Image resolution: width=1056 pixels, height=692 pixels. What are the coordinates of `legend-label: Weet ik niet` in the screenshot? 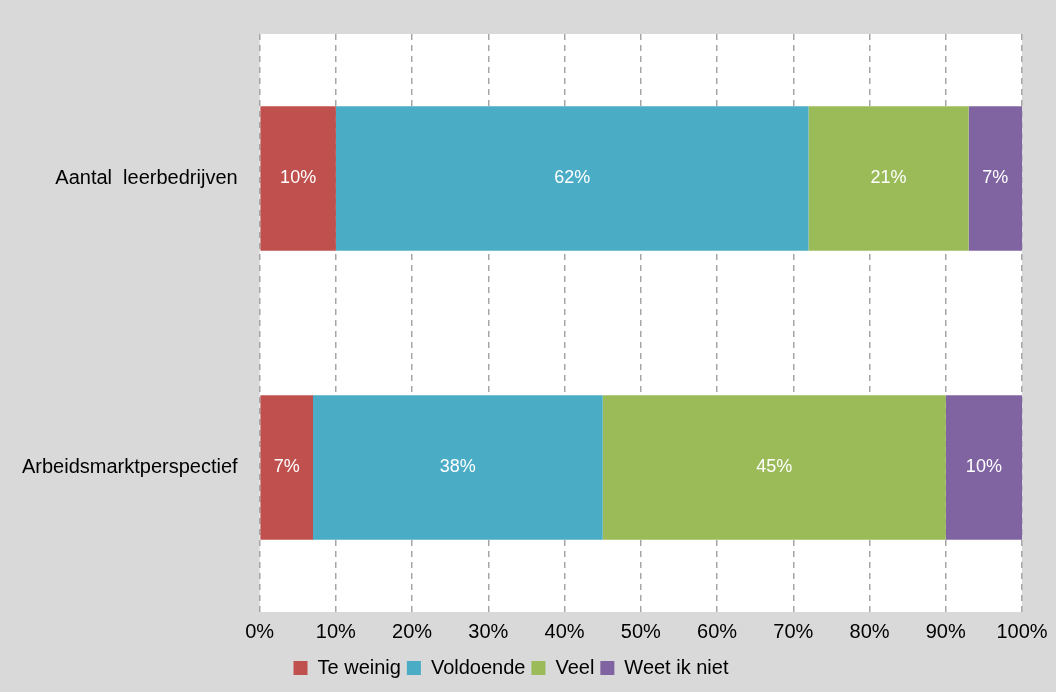 It's located at (676, 666).